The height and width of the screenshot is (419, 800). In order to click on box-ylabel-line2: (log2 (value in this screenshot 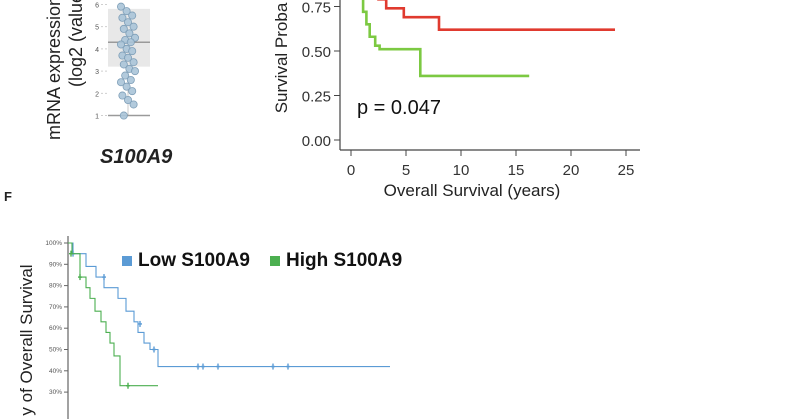, I will do `click(76, 43)`.